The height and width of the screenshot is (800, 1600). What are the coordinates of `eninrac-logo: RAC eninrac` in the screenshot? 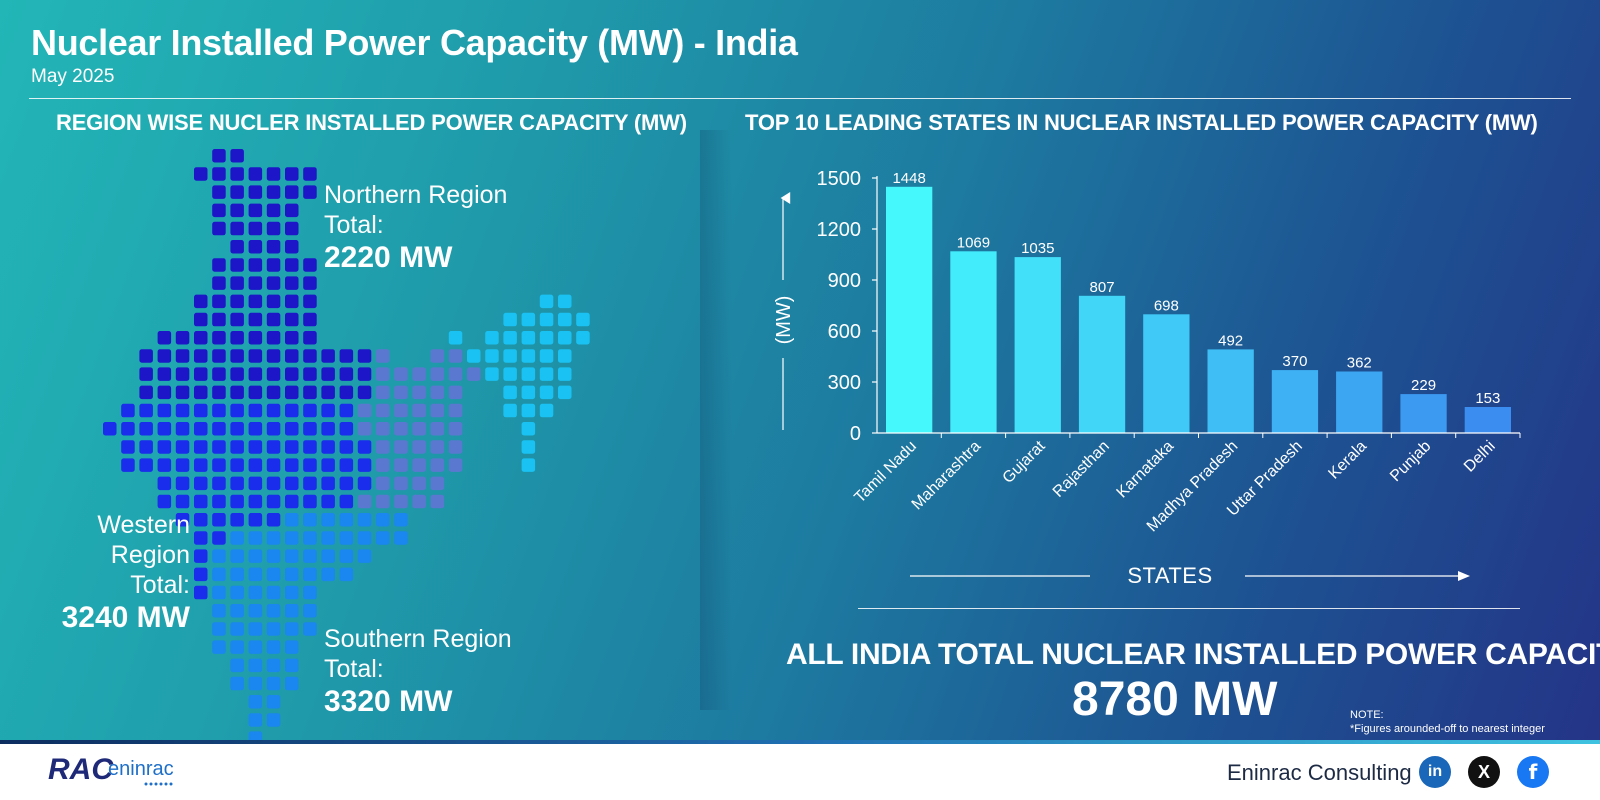 It's located at (118, 770).